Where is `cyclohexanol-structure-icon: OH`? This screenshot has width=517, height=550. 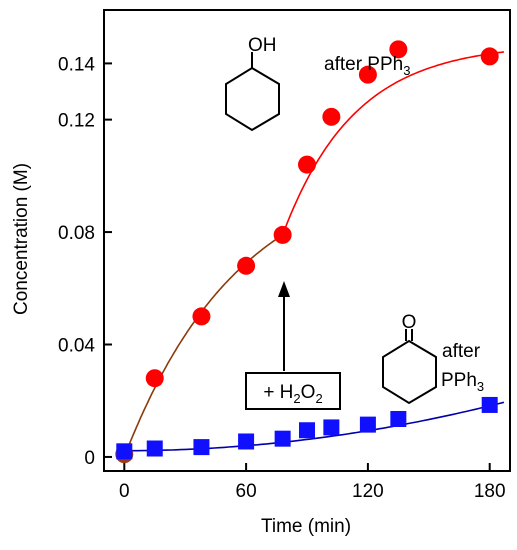 cyclohexanol-structure-icon: OH is located at coordinates (252, 83).